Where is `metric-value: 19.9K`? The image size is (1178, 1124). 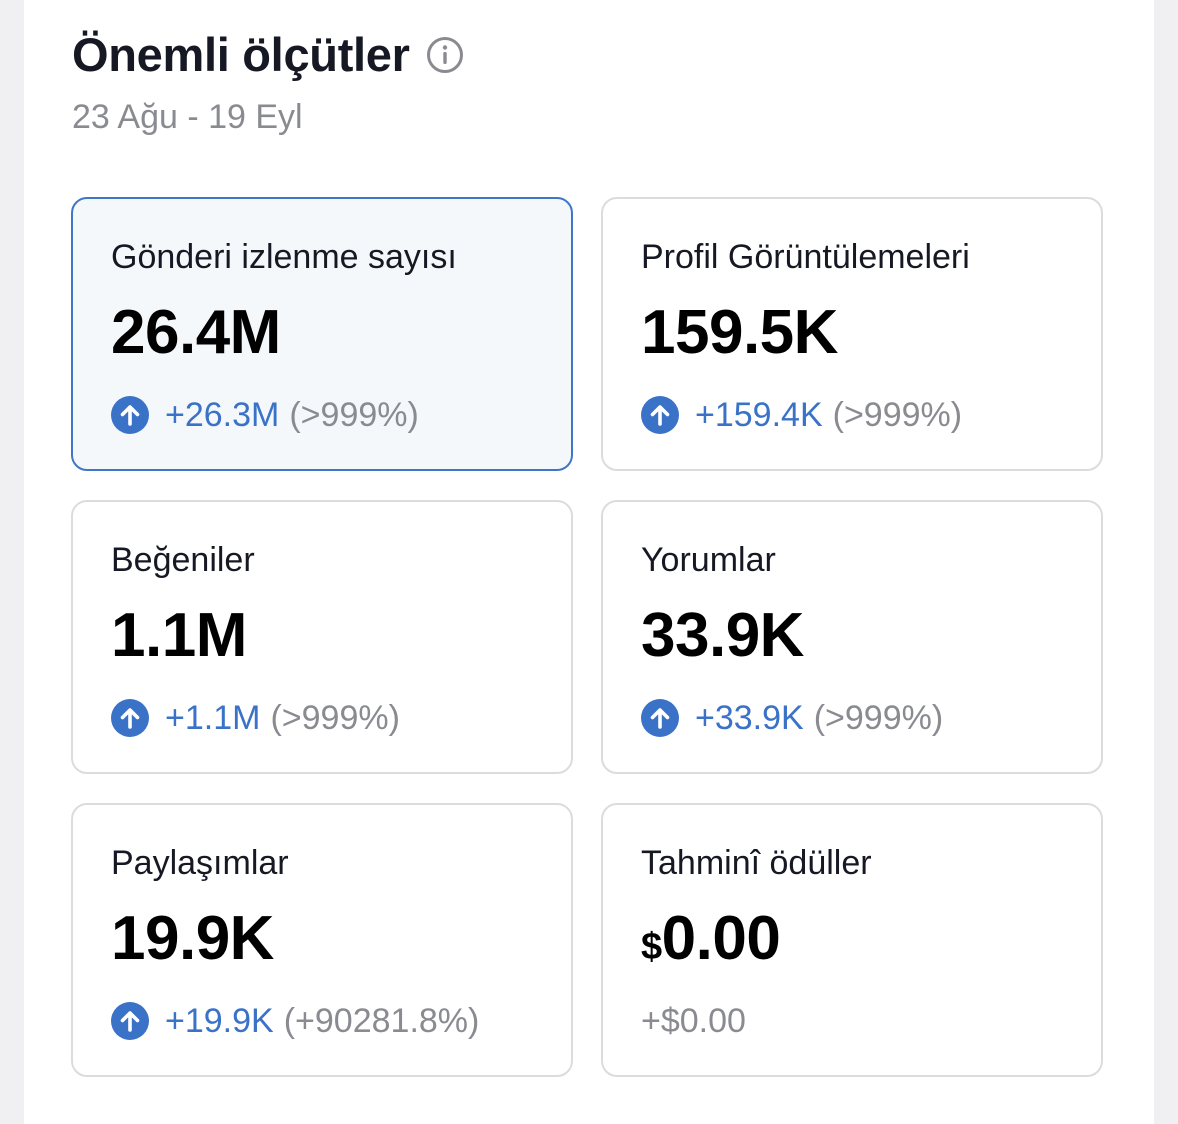
metric-value: 19.9K is located at coordinates (192, 938).